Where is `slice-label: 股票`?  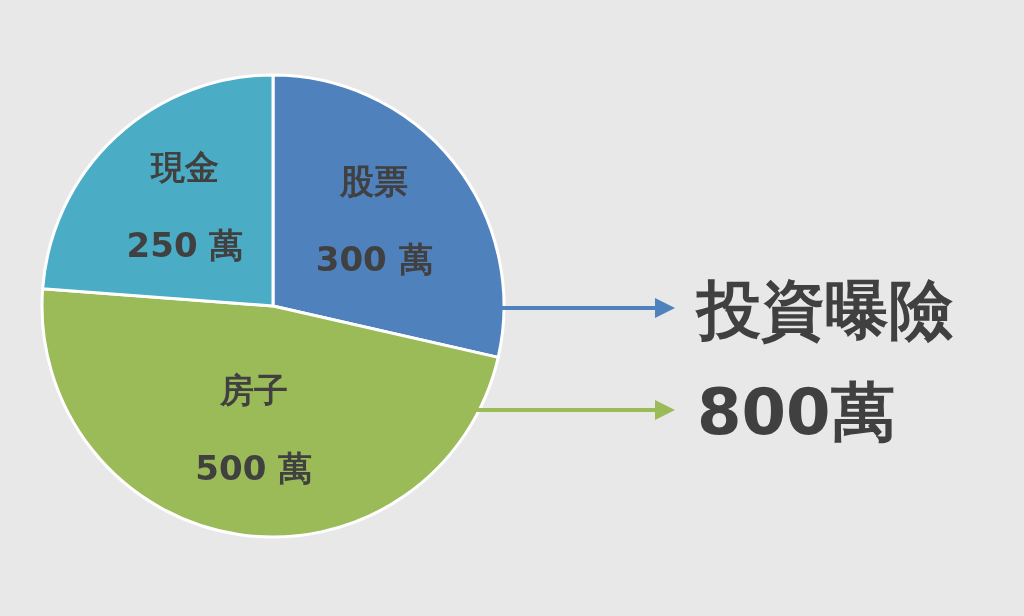
slice-label: 股票 is located at coordinates (374, 181).